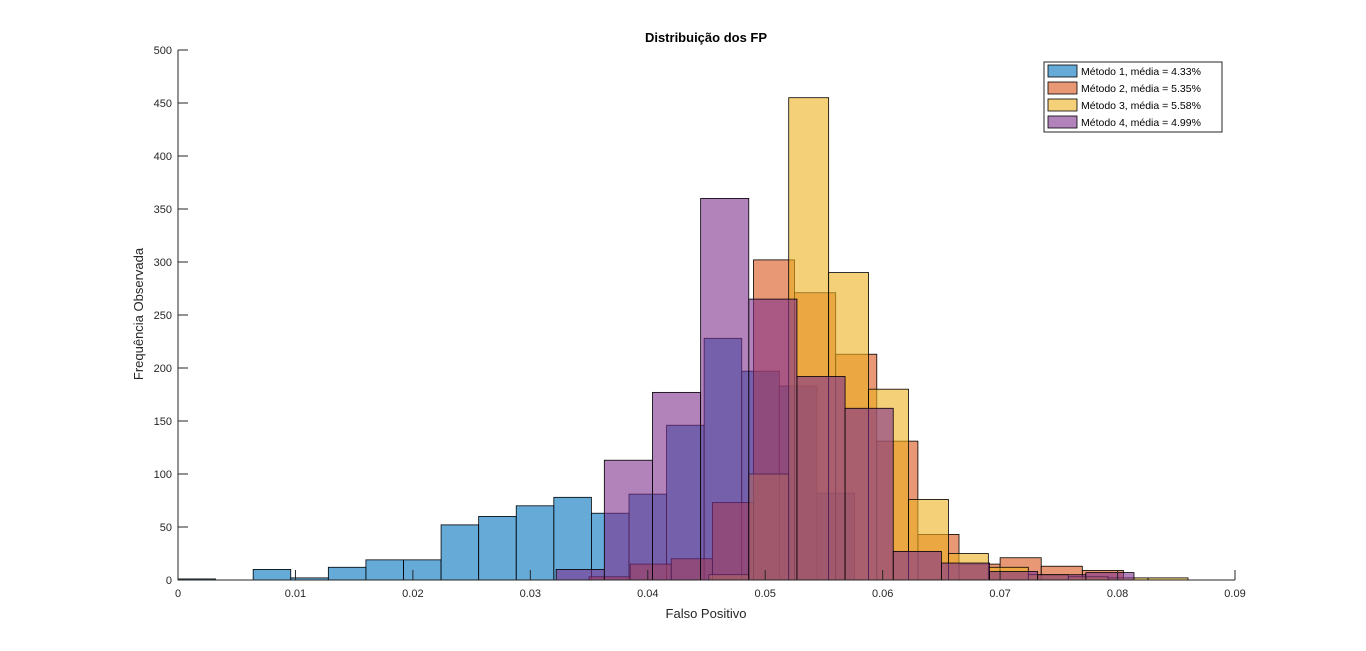 The width and height of the screenshot is (1366, 651). What do you see at coordinates (706, 613) in the screenshot?
I see `x-axis-label: Falso Positivo` at bounding box center [706, 613].